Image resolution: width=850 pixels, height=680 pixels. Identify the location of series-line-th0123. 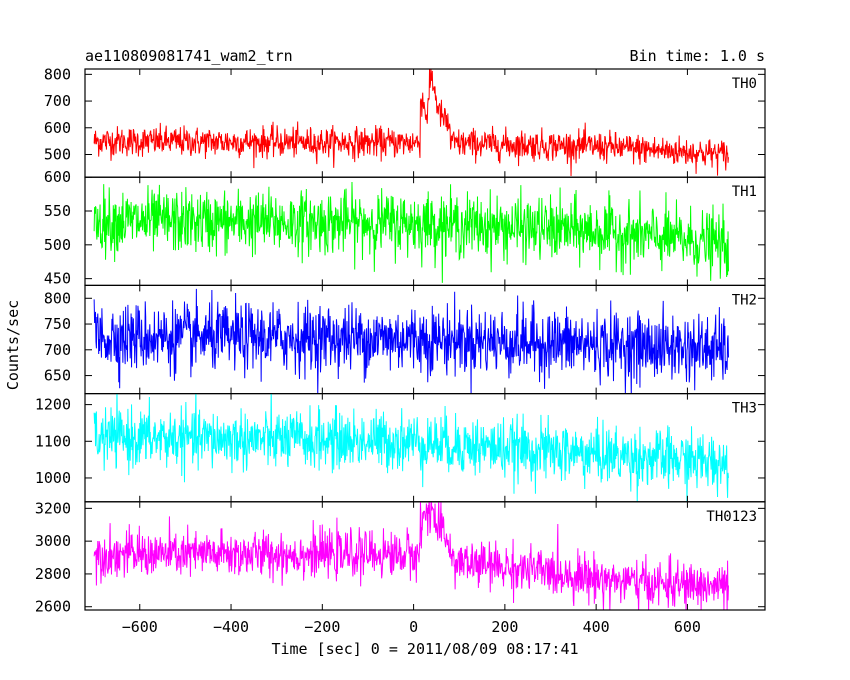
(411, 555).